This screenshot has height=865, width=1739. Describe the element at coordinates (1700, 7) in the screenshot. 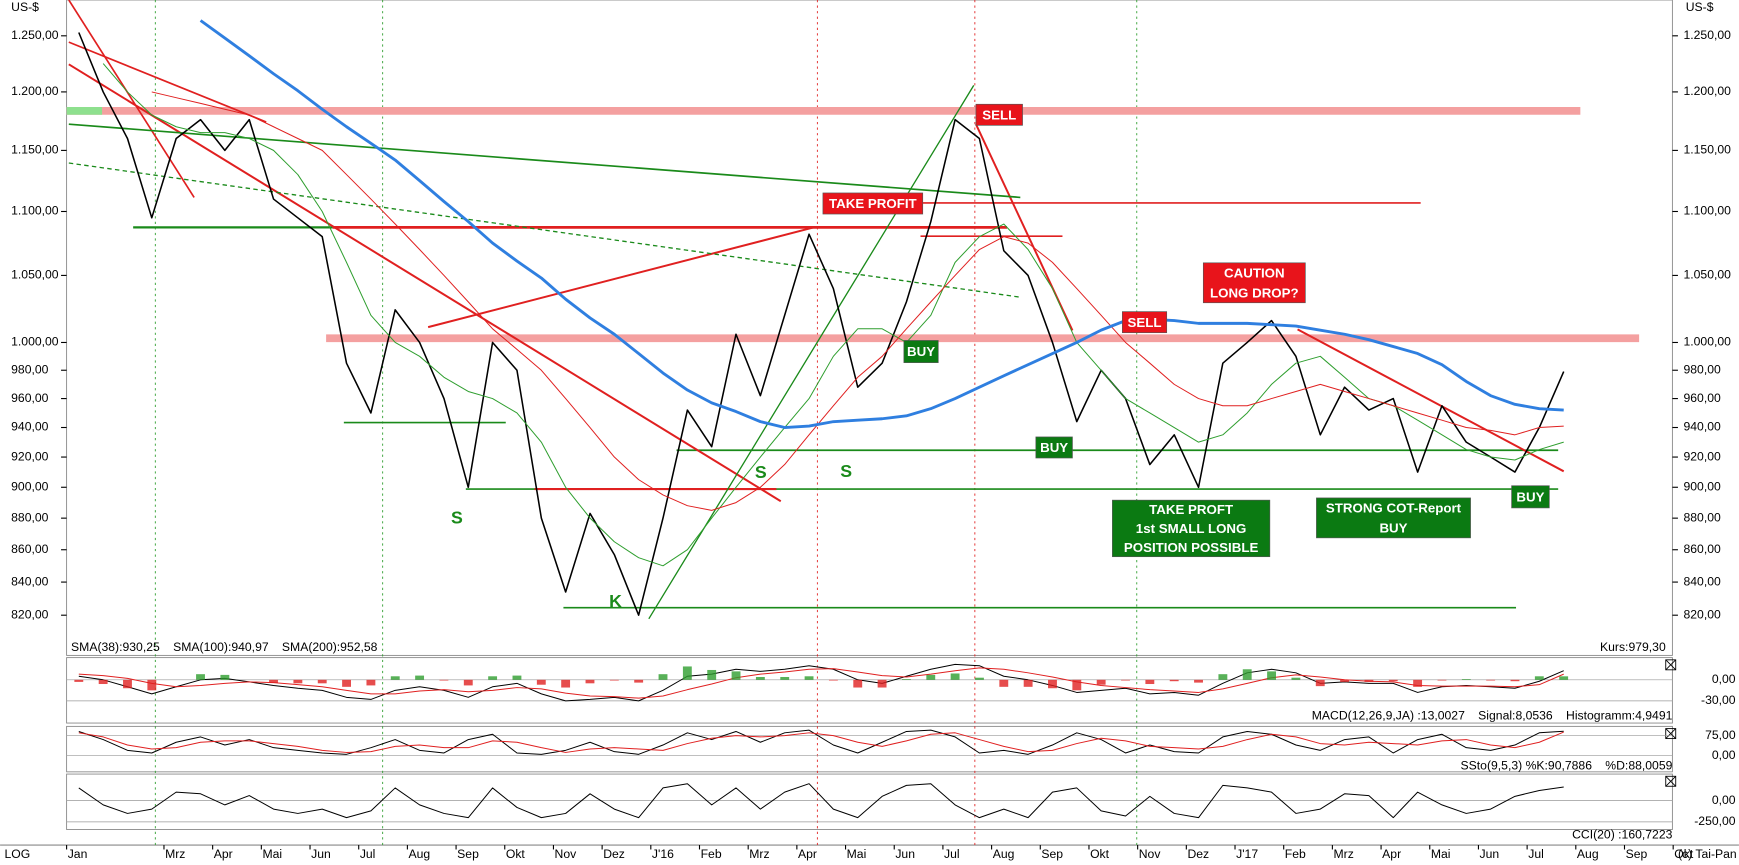

I see `y-axis-label-right: US-$` at that location.